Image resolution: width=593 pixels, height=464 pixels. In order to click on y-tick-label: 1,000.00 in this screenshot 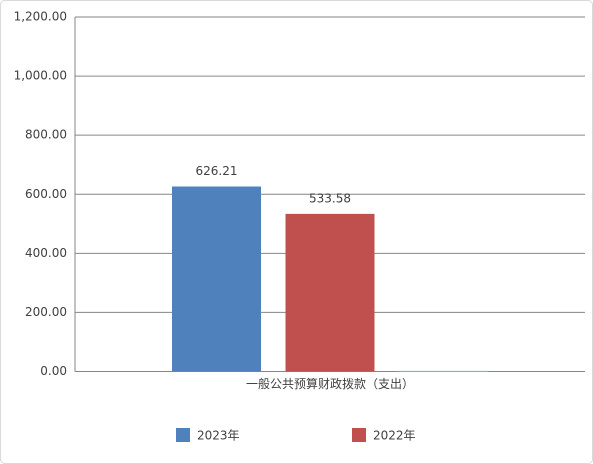, I will do `click(40, 76)`.